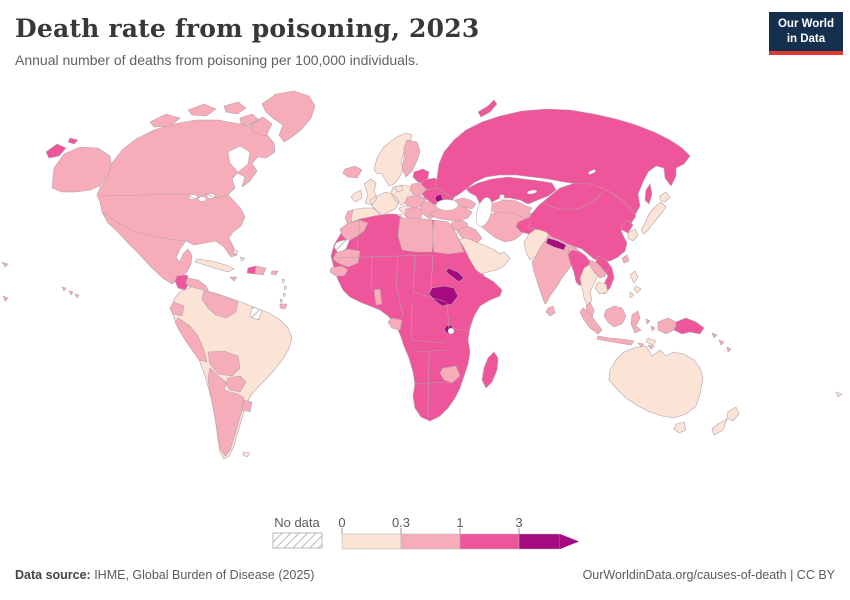 Image resolution: width=850 pixels, height=600 pixels. I want to click on lake-baikal, so click(592, 172).